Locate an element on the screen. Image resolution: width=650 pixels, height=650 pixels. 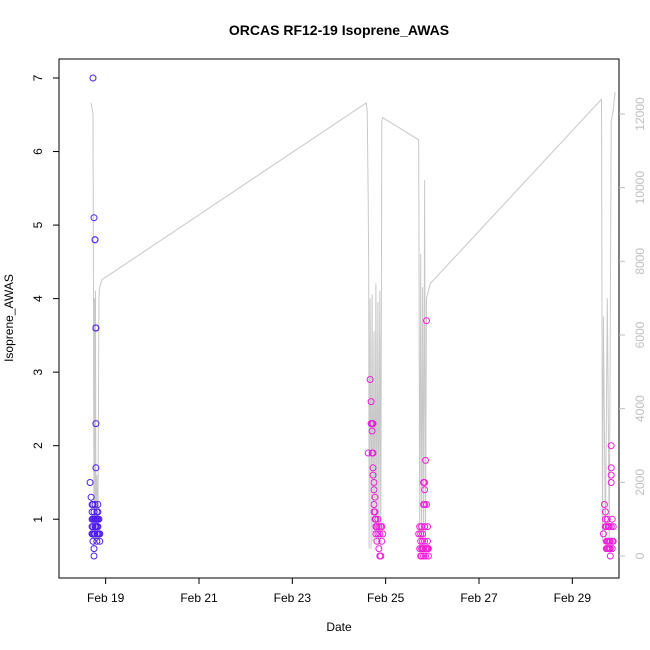
y2-tick-label: 6000 is located at coordinates (640, 334).